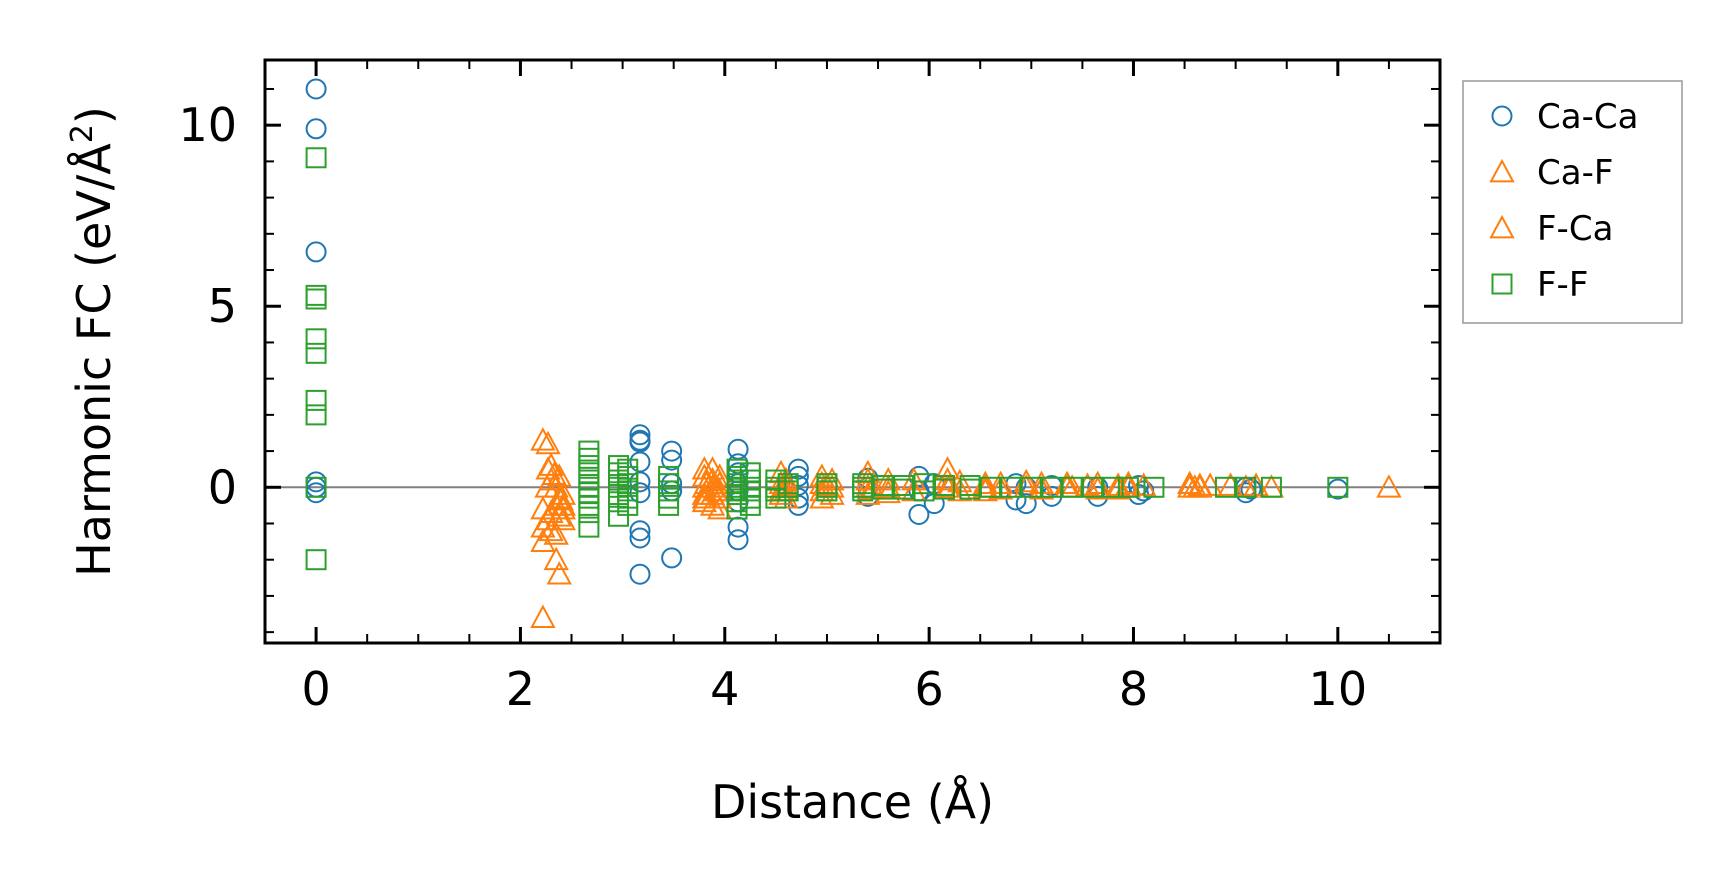 Image resolution: width=1722 pixels, height=883 pixels. I want to click on legend-label: F-Ca, so click(1575, 229).